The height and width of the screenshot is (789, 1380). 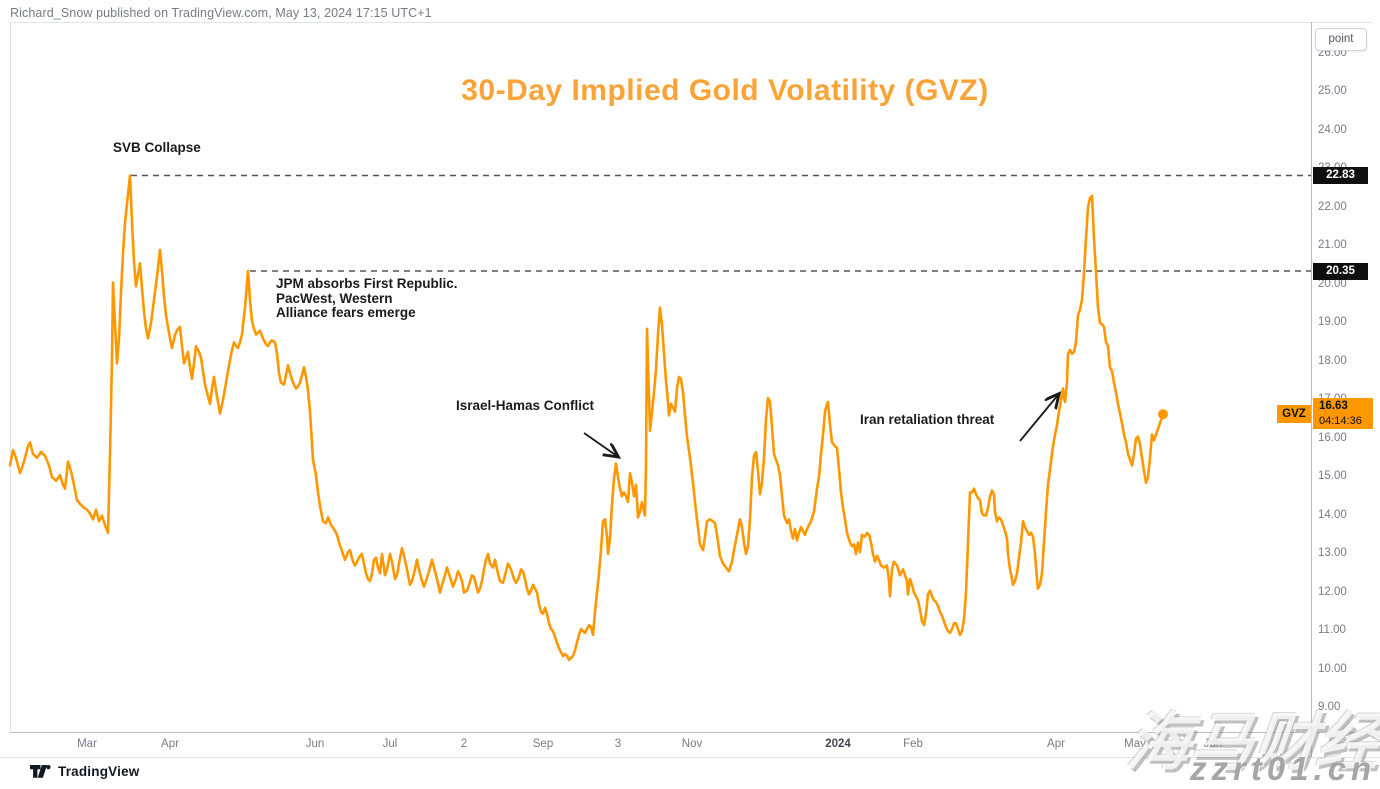 What do you see at coordinates (40, 771) in the screenshot?
I see `tradingview-logo-icon` at bounding box center [40, 771].